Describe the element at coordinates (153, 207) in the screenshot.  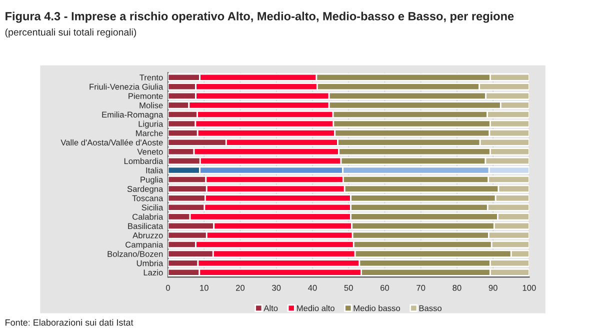
I see `y-tick-label: Sicilia` at that location.